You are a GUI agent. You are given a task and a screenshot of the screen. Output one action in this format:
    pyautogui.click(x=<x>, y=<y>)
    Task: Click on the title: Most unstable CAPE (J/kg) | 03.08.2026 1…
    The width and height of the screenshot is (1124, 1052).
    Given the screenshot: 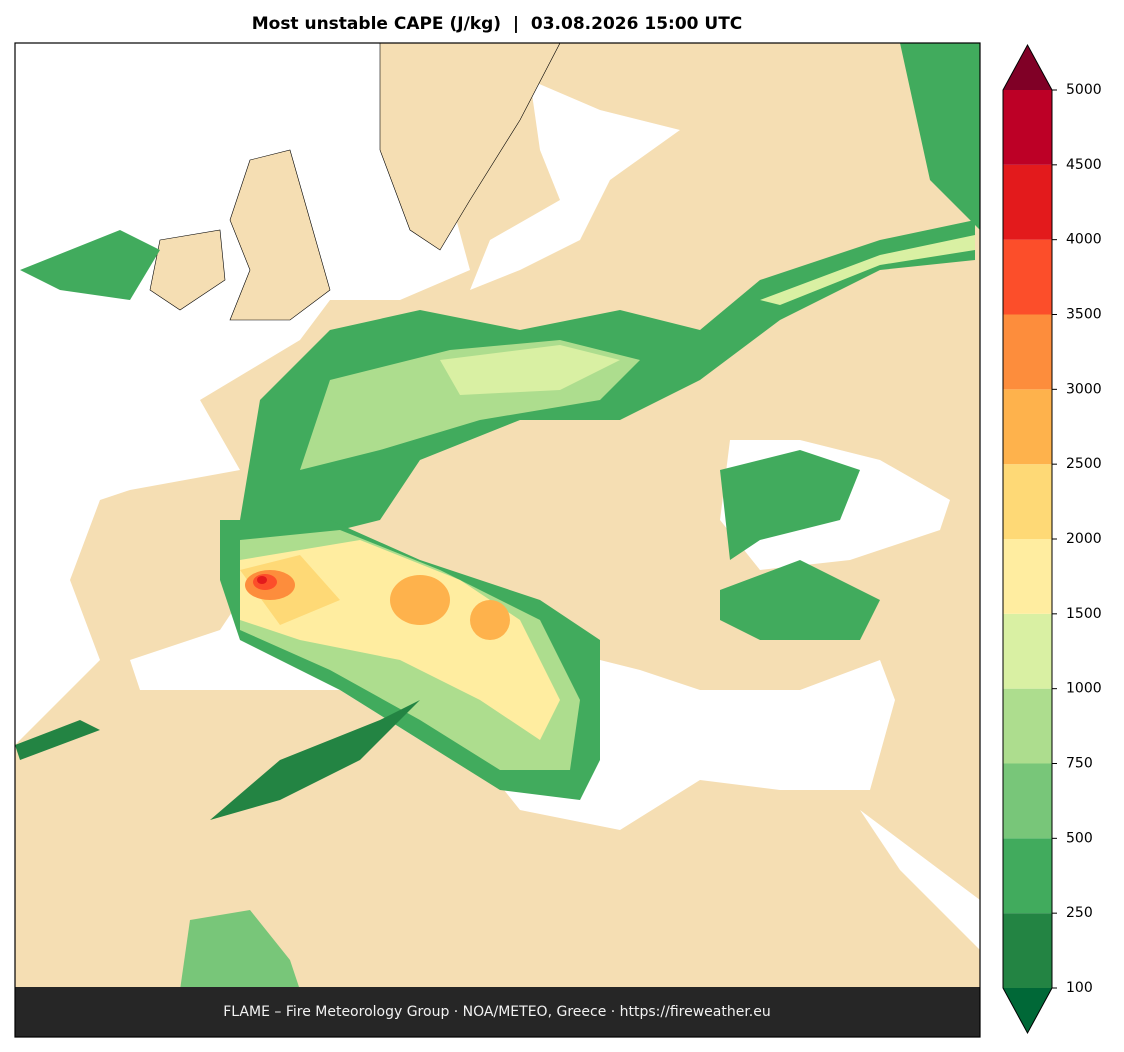 What is the action you would take?
    pyautogui.click(x=497, y=24)
    